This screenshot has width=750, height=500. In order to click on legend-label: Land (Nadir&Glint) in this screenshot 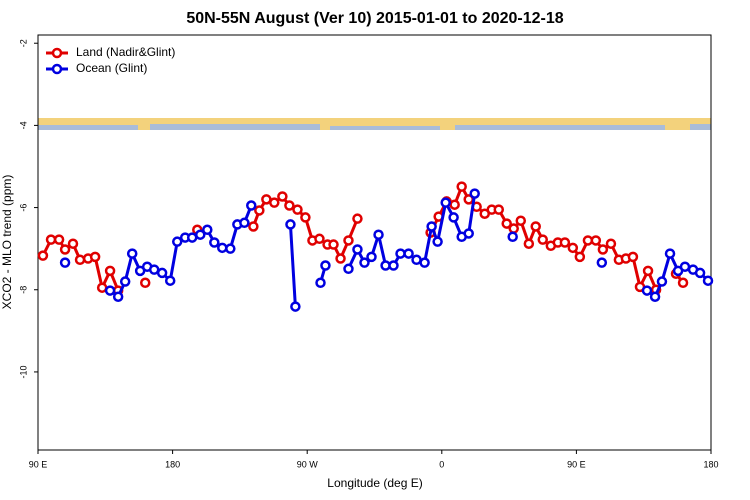, I will do `click(125, 52)`.